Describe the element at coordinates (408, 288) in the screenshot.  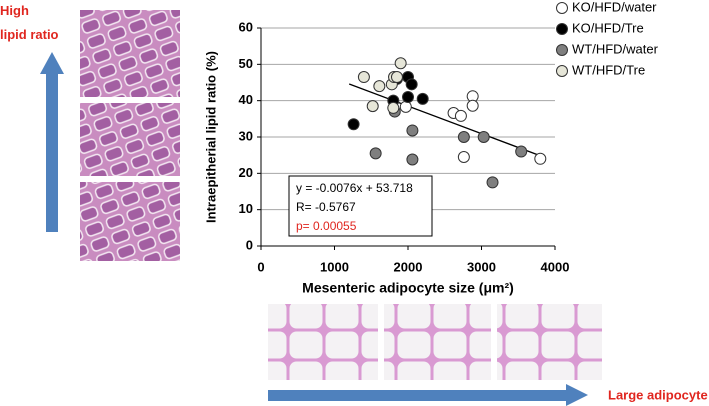
I see `x-axis-title: Mesenteric adipocyte size (μm²)` at that location.